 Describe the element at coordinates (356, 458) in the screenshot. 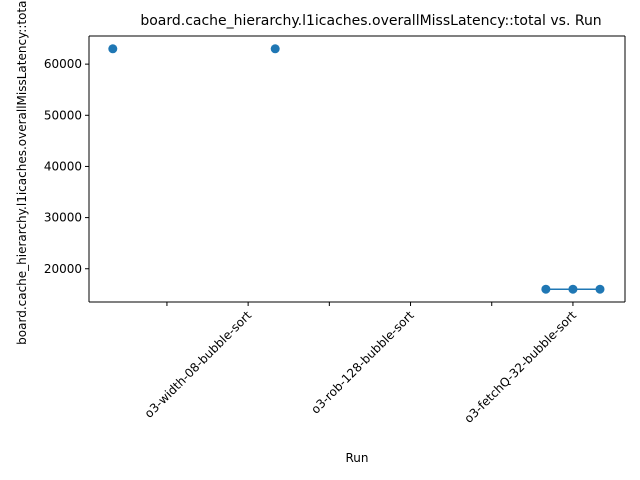

I see `x-axis-label: Run` at that location.